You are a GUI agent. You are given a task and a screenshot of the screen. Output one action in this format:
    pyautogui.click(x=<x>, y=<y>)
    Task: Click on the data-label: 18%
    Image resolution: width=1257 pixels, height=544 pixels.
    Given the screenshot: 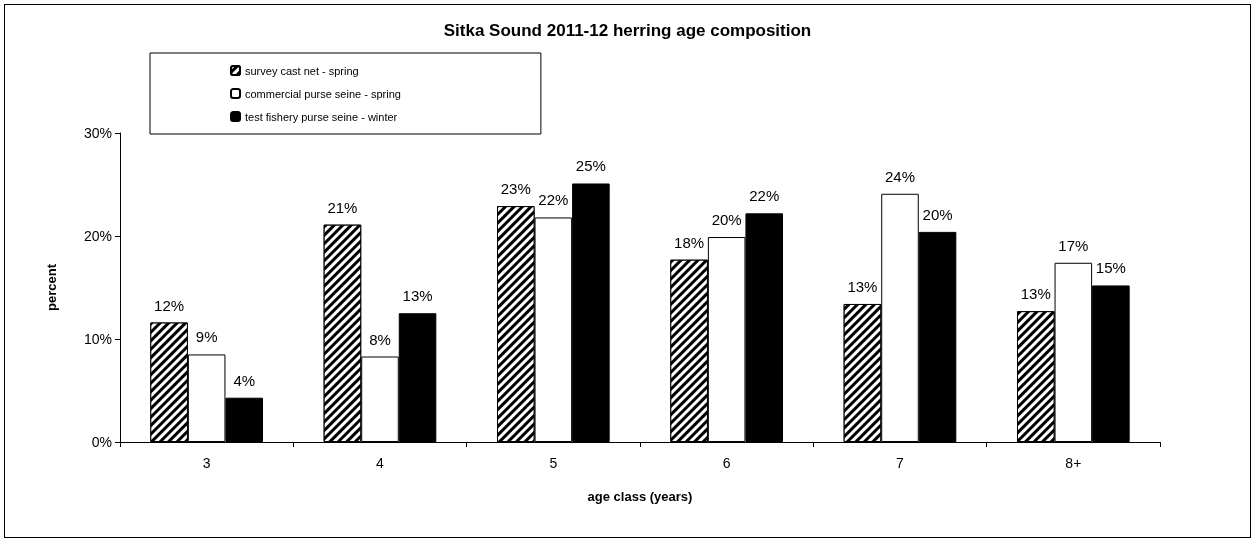 What is the action you would take?
    pyautogui.click(x=689, y=242)
    